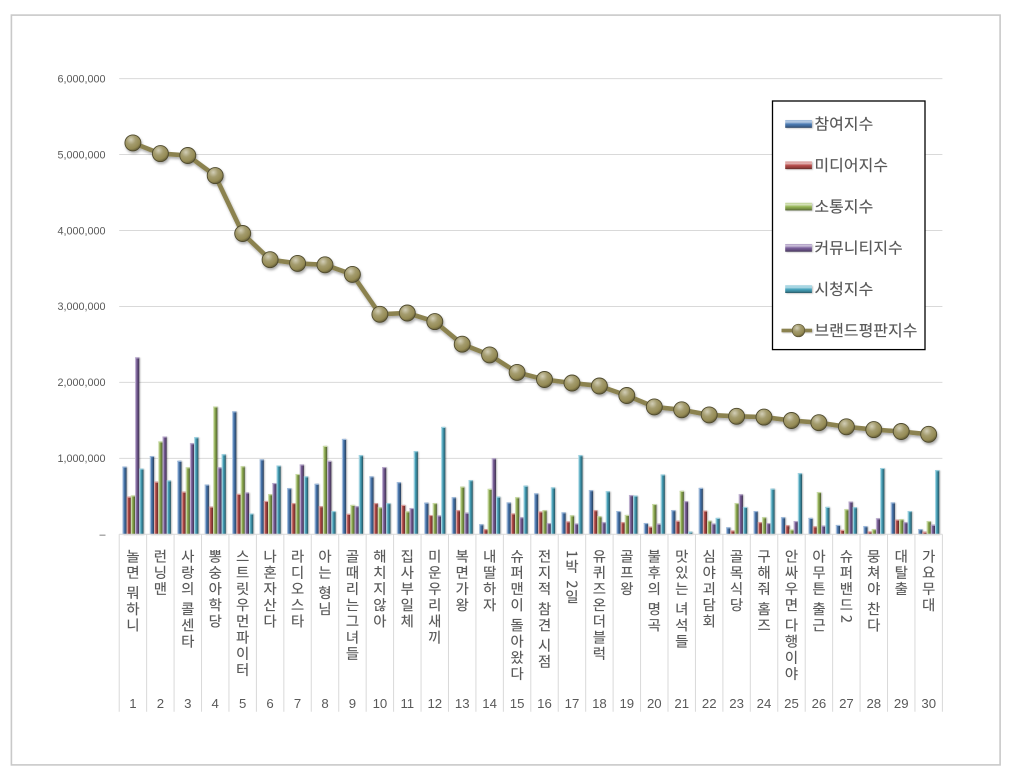  I want to click on svg-text: 13, so click(462, 703).